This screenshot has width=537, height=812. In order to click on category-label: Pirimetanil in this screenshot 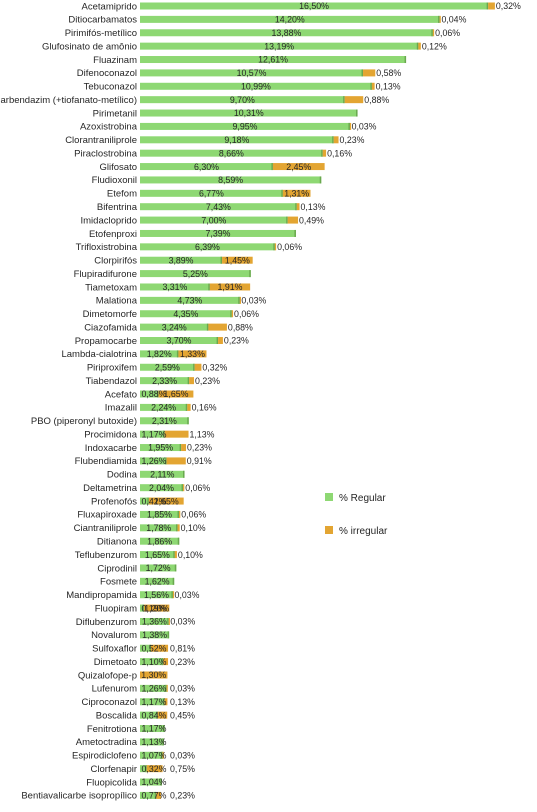, I will do `click(115, 113)`.